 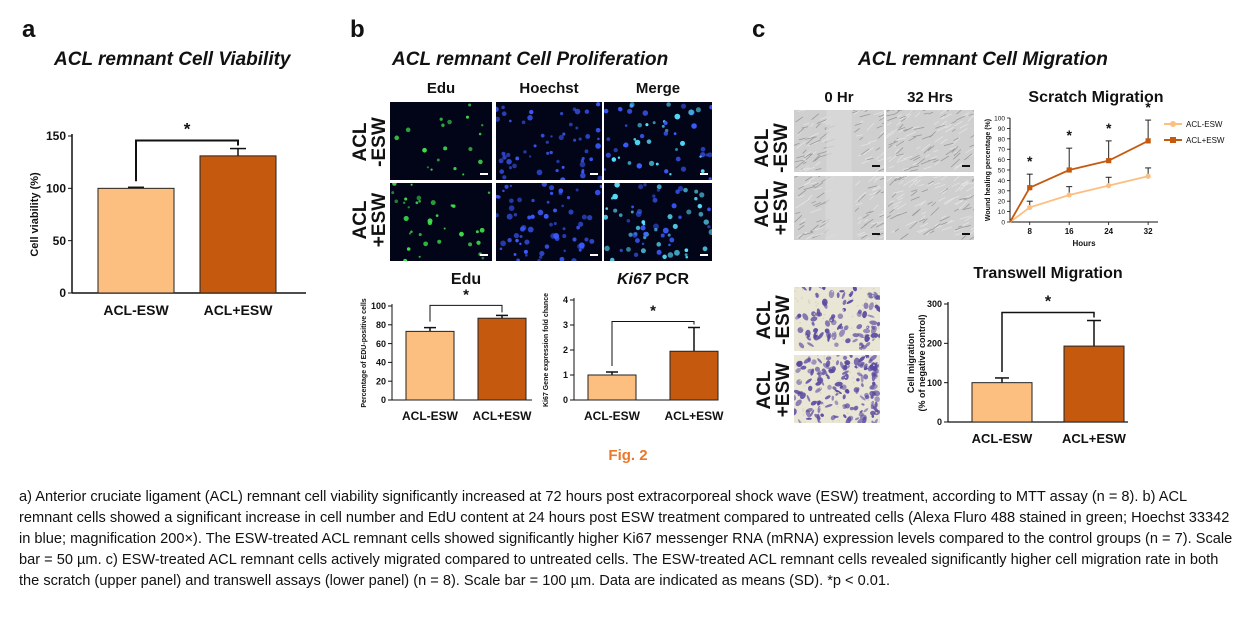 I want to click on scratch-image-minus-32hr, so click(x=930, y=141).